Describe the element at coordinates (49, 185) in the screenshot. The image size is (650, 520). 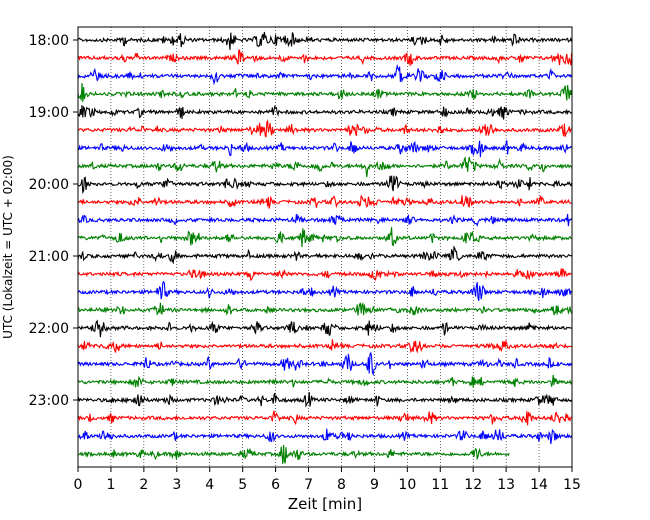
I see `y-tick-label: 20:00` at that location.